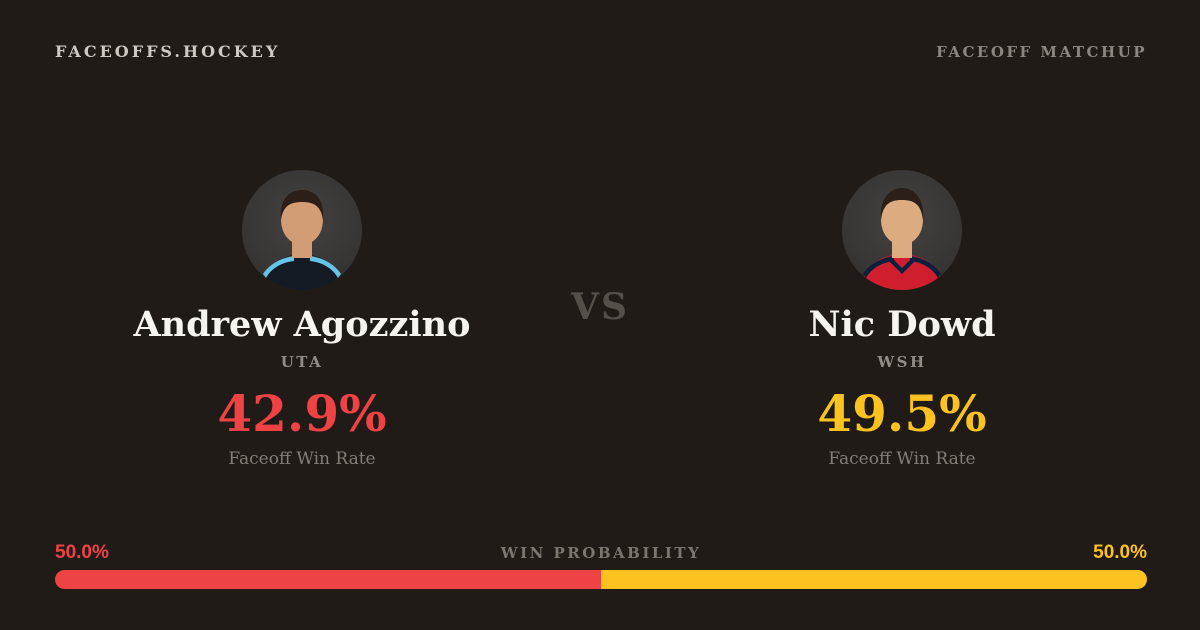 This screenshot has width=1200, height=630. I want to click on player-name: Nic Dowd, so click(902, 324).